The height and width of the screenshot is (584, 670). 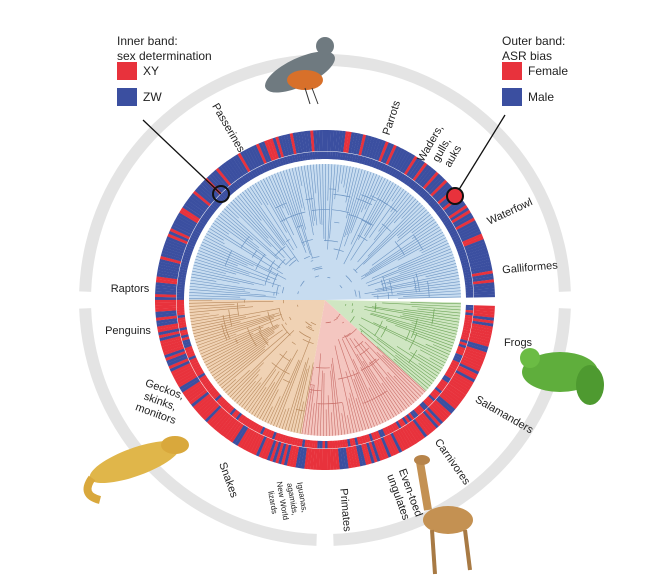 I want to click on clade-label-line: Frogs, so click(x=518, y=343).